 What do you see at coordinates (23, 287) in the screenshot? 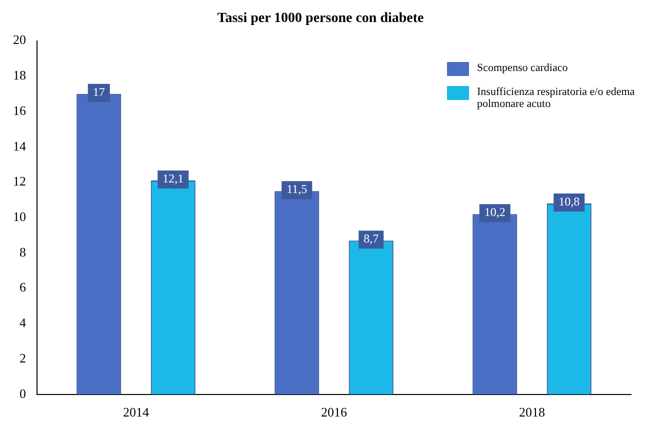
I see `y-tick-label: 6` at bounding box center [23, 287].